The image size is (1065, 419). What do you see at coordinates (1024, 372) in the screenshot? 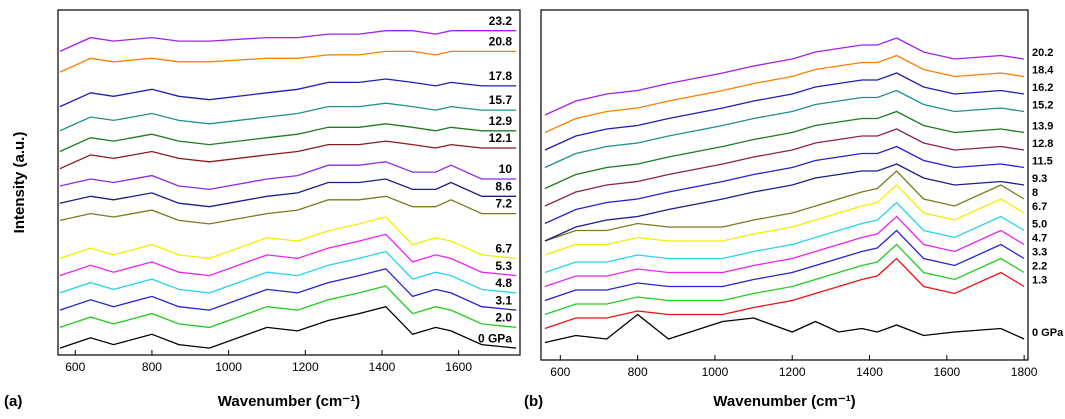
I see `x-tick-label: 1800` at bounding box center [1024, 372].